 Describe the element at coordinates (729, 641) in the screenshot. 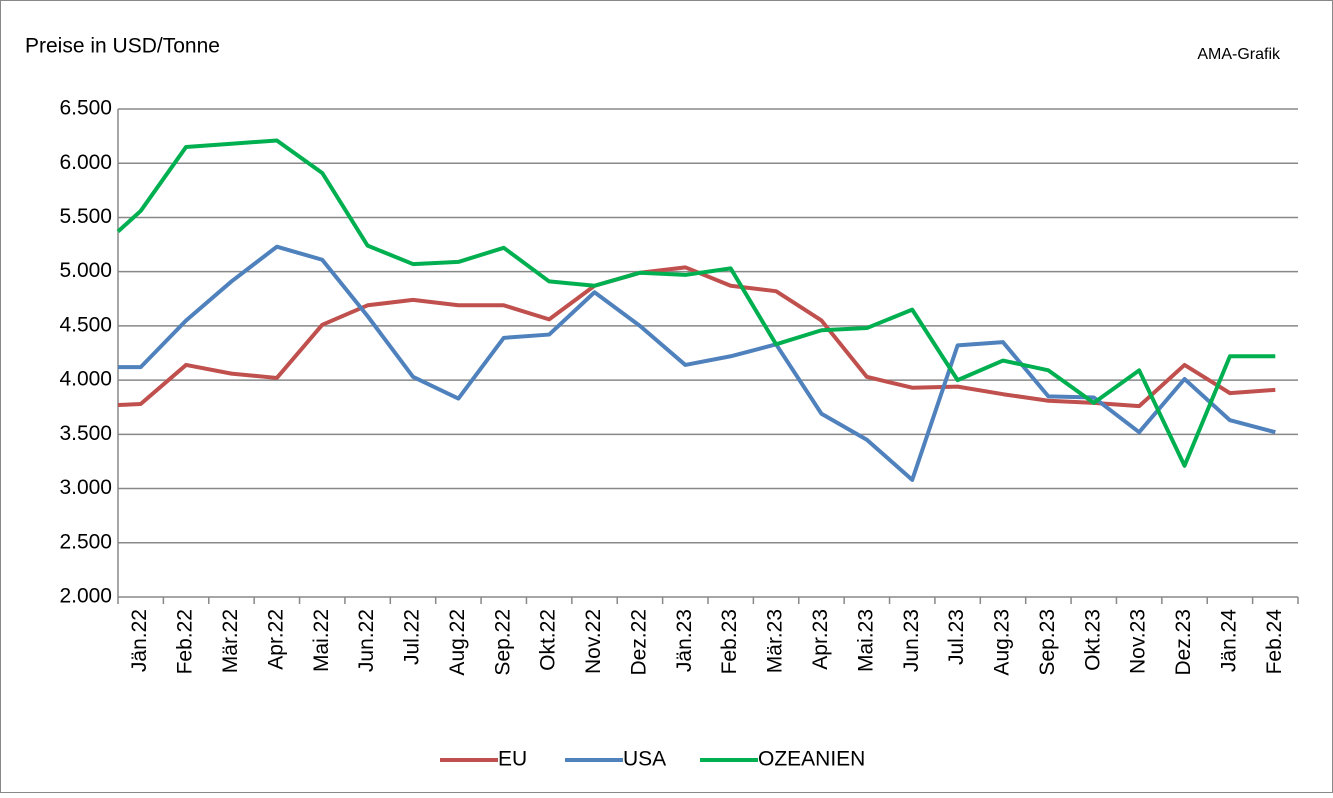

I see `x-tick-label: Feb.23` at that location.